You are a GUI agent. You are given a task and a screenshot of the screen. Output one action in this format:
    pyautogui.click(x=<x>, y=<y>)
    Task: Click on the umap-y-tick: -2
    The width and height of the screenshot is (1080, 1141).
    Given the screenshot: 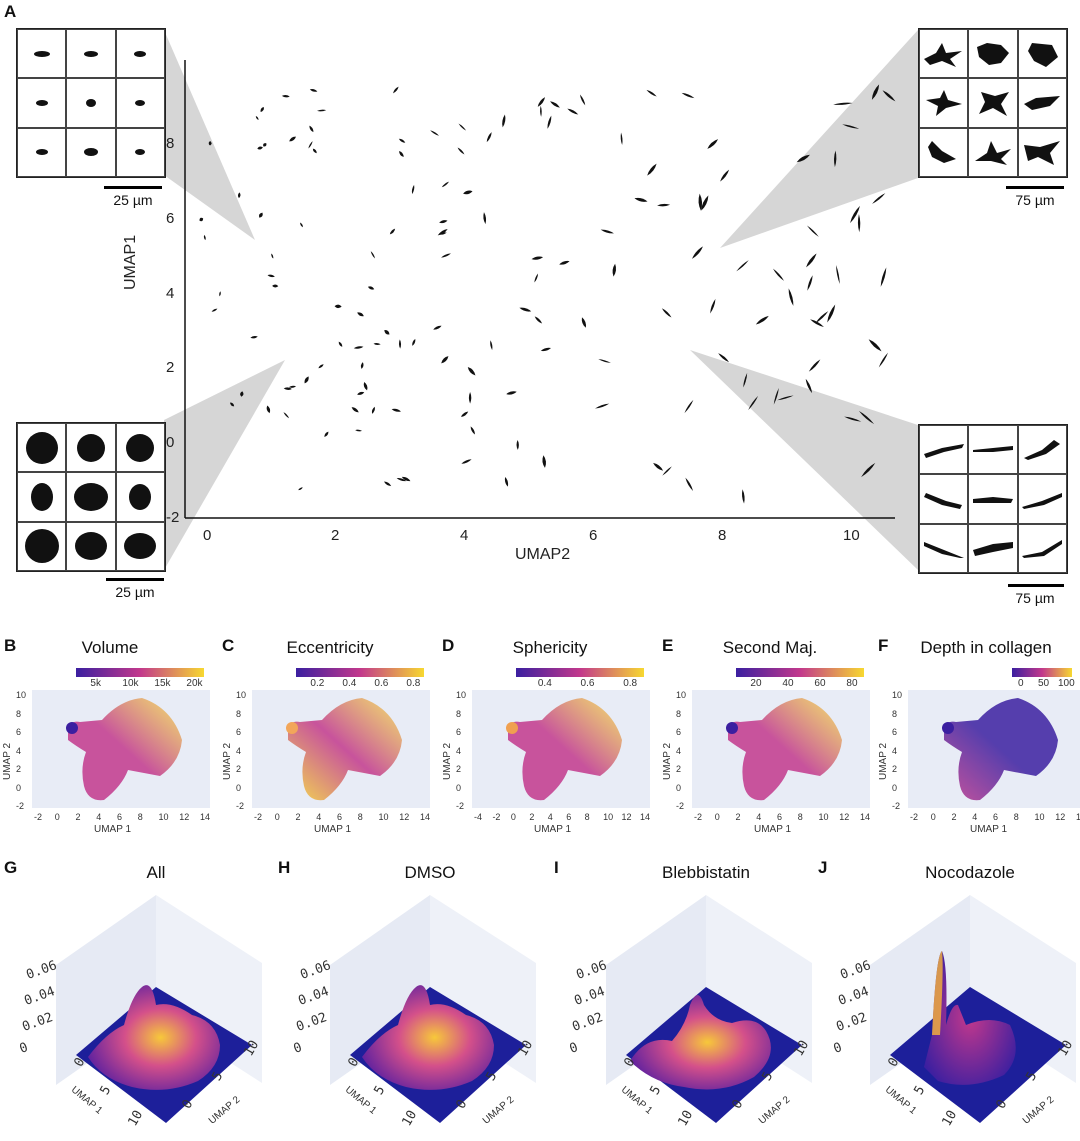 What is the action you would take?
    pyautogui.click(x=20, y=806)
    